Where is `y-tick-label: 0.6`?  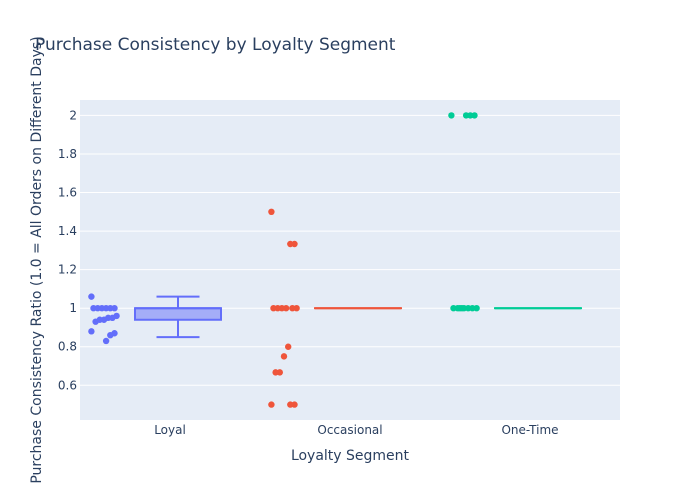
y-tick-label: 0.6 is located at coordinates (67, 385).